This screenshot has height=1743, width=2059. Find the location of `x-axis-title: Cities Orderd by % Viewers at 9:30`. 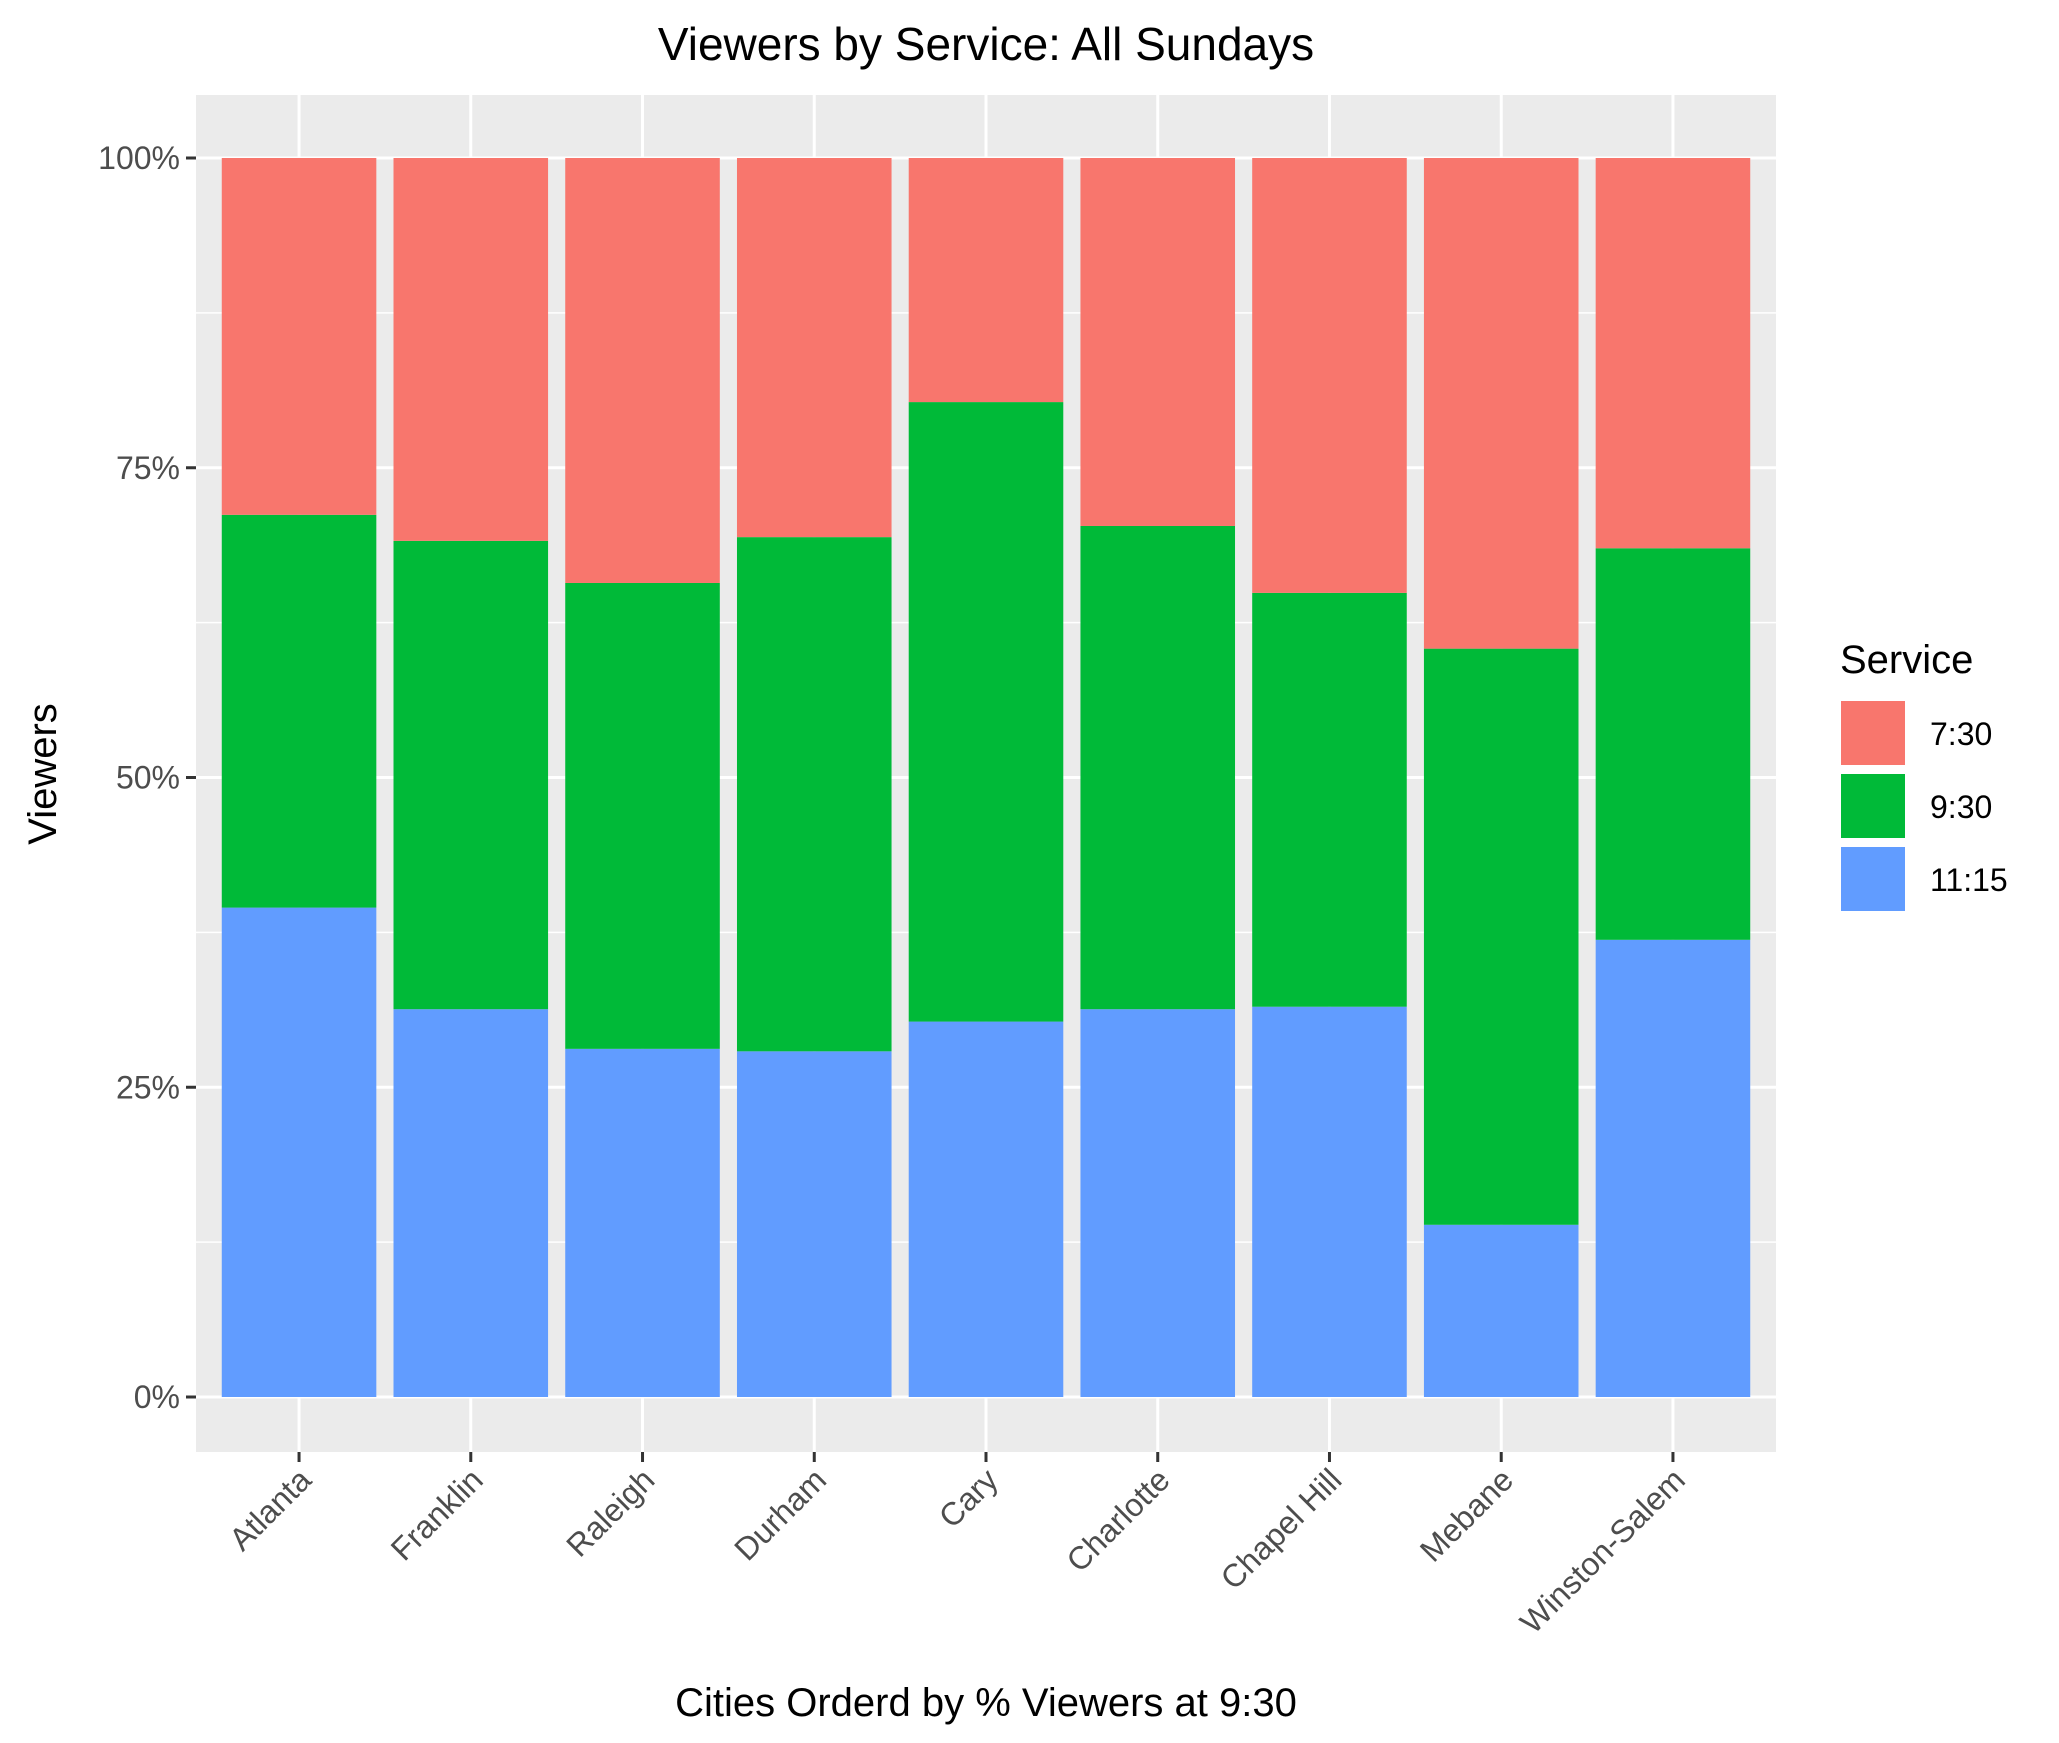

x-axis-title: Cities Orderd by % Viewers at 9:30 is located at coordinates (986, 1703).